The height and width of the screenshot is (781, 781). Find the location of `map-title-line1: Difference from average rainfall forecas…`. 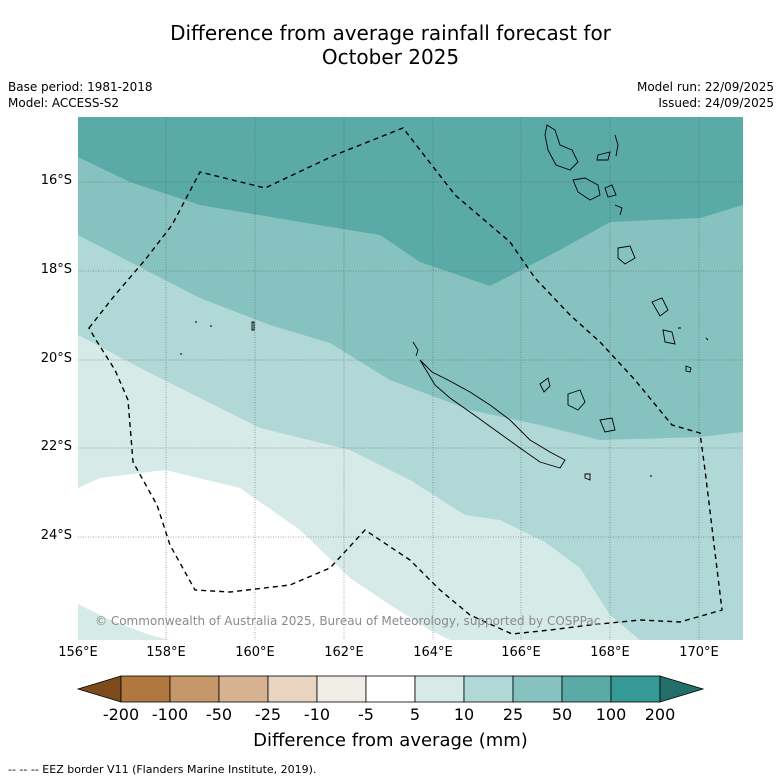

map-title-line1: Difference from average rainfall forecas… is located at coordinates (390, 33).